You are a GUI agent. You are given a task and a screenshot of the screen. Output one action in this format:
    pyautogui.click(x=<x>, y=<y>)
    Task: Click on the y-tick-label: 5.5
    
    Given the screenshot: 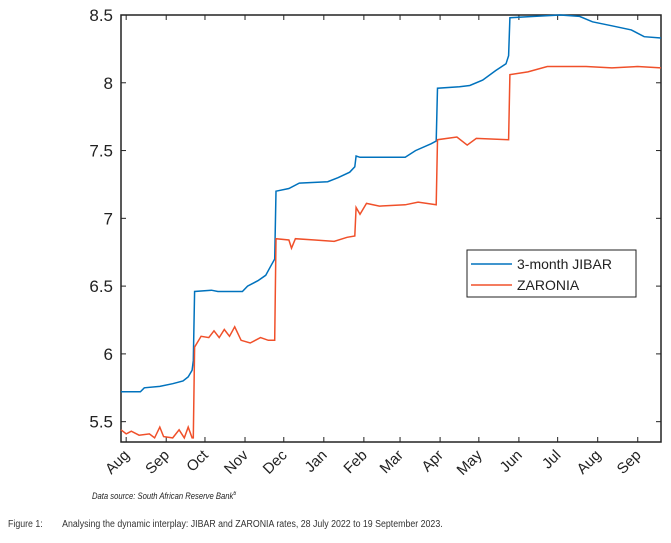 What is the action you would take?
    pyautogui.click(x=101, y=422)
    